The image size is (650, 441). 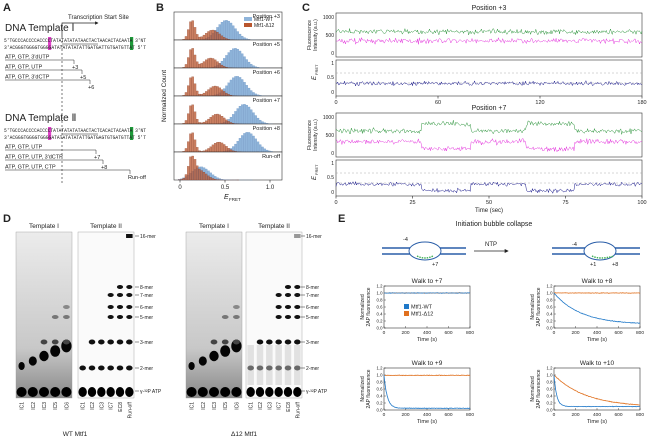 What do you see at coordinates (422, 308) in the screenshot?
I see `legend-label: Mtf1-WT` at bounding box center [422, 308].